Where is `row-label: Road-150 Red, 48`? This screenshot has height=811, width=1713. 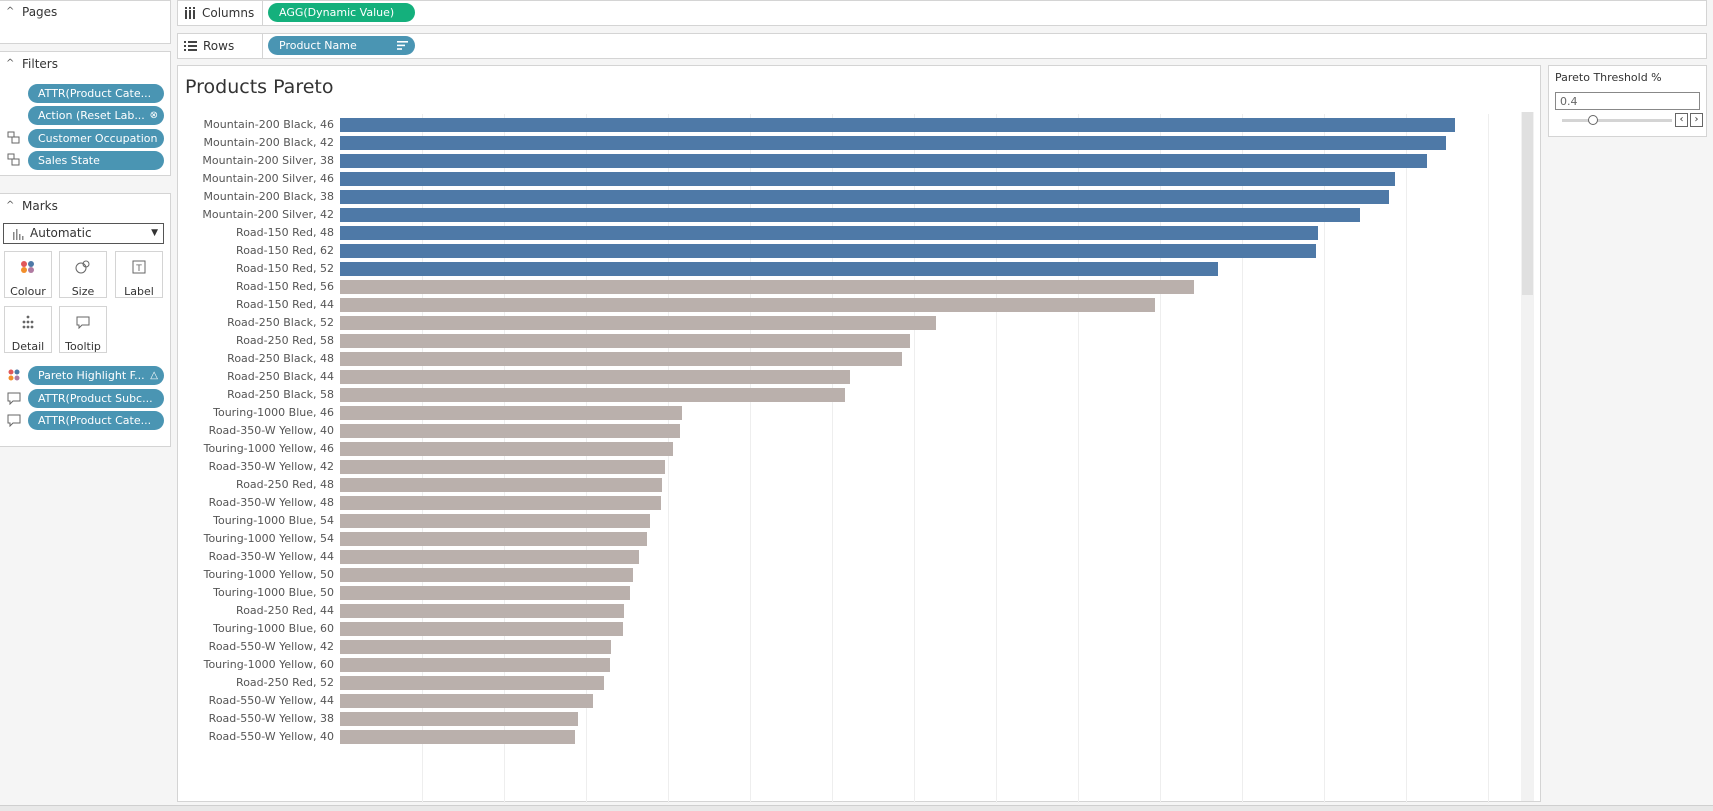
row-label: Road-150 Red, 48 is located at coordinates (285, 232).